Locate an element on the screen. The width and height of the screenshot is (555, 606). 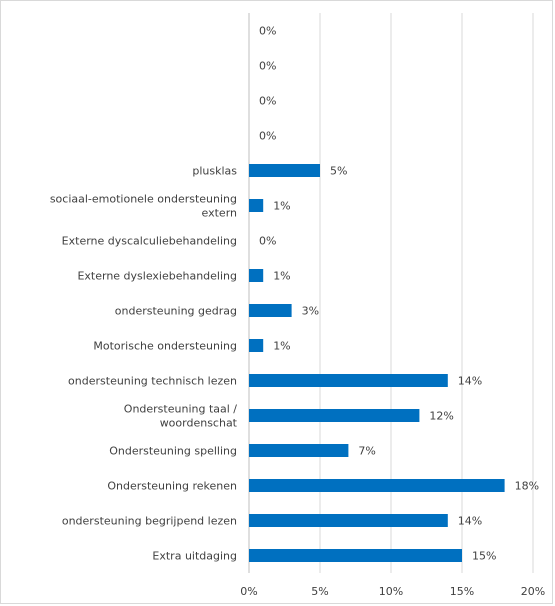
data-label: 12% is located at coordinates (441, 416).